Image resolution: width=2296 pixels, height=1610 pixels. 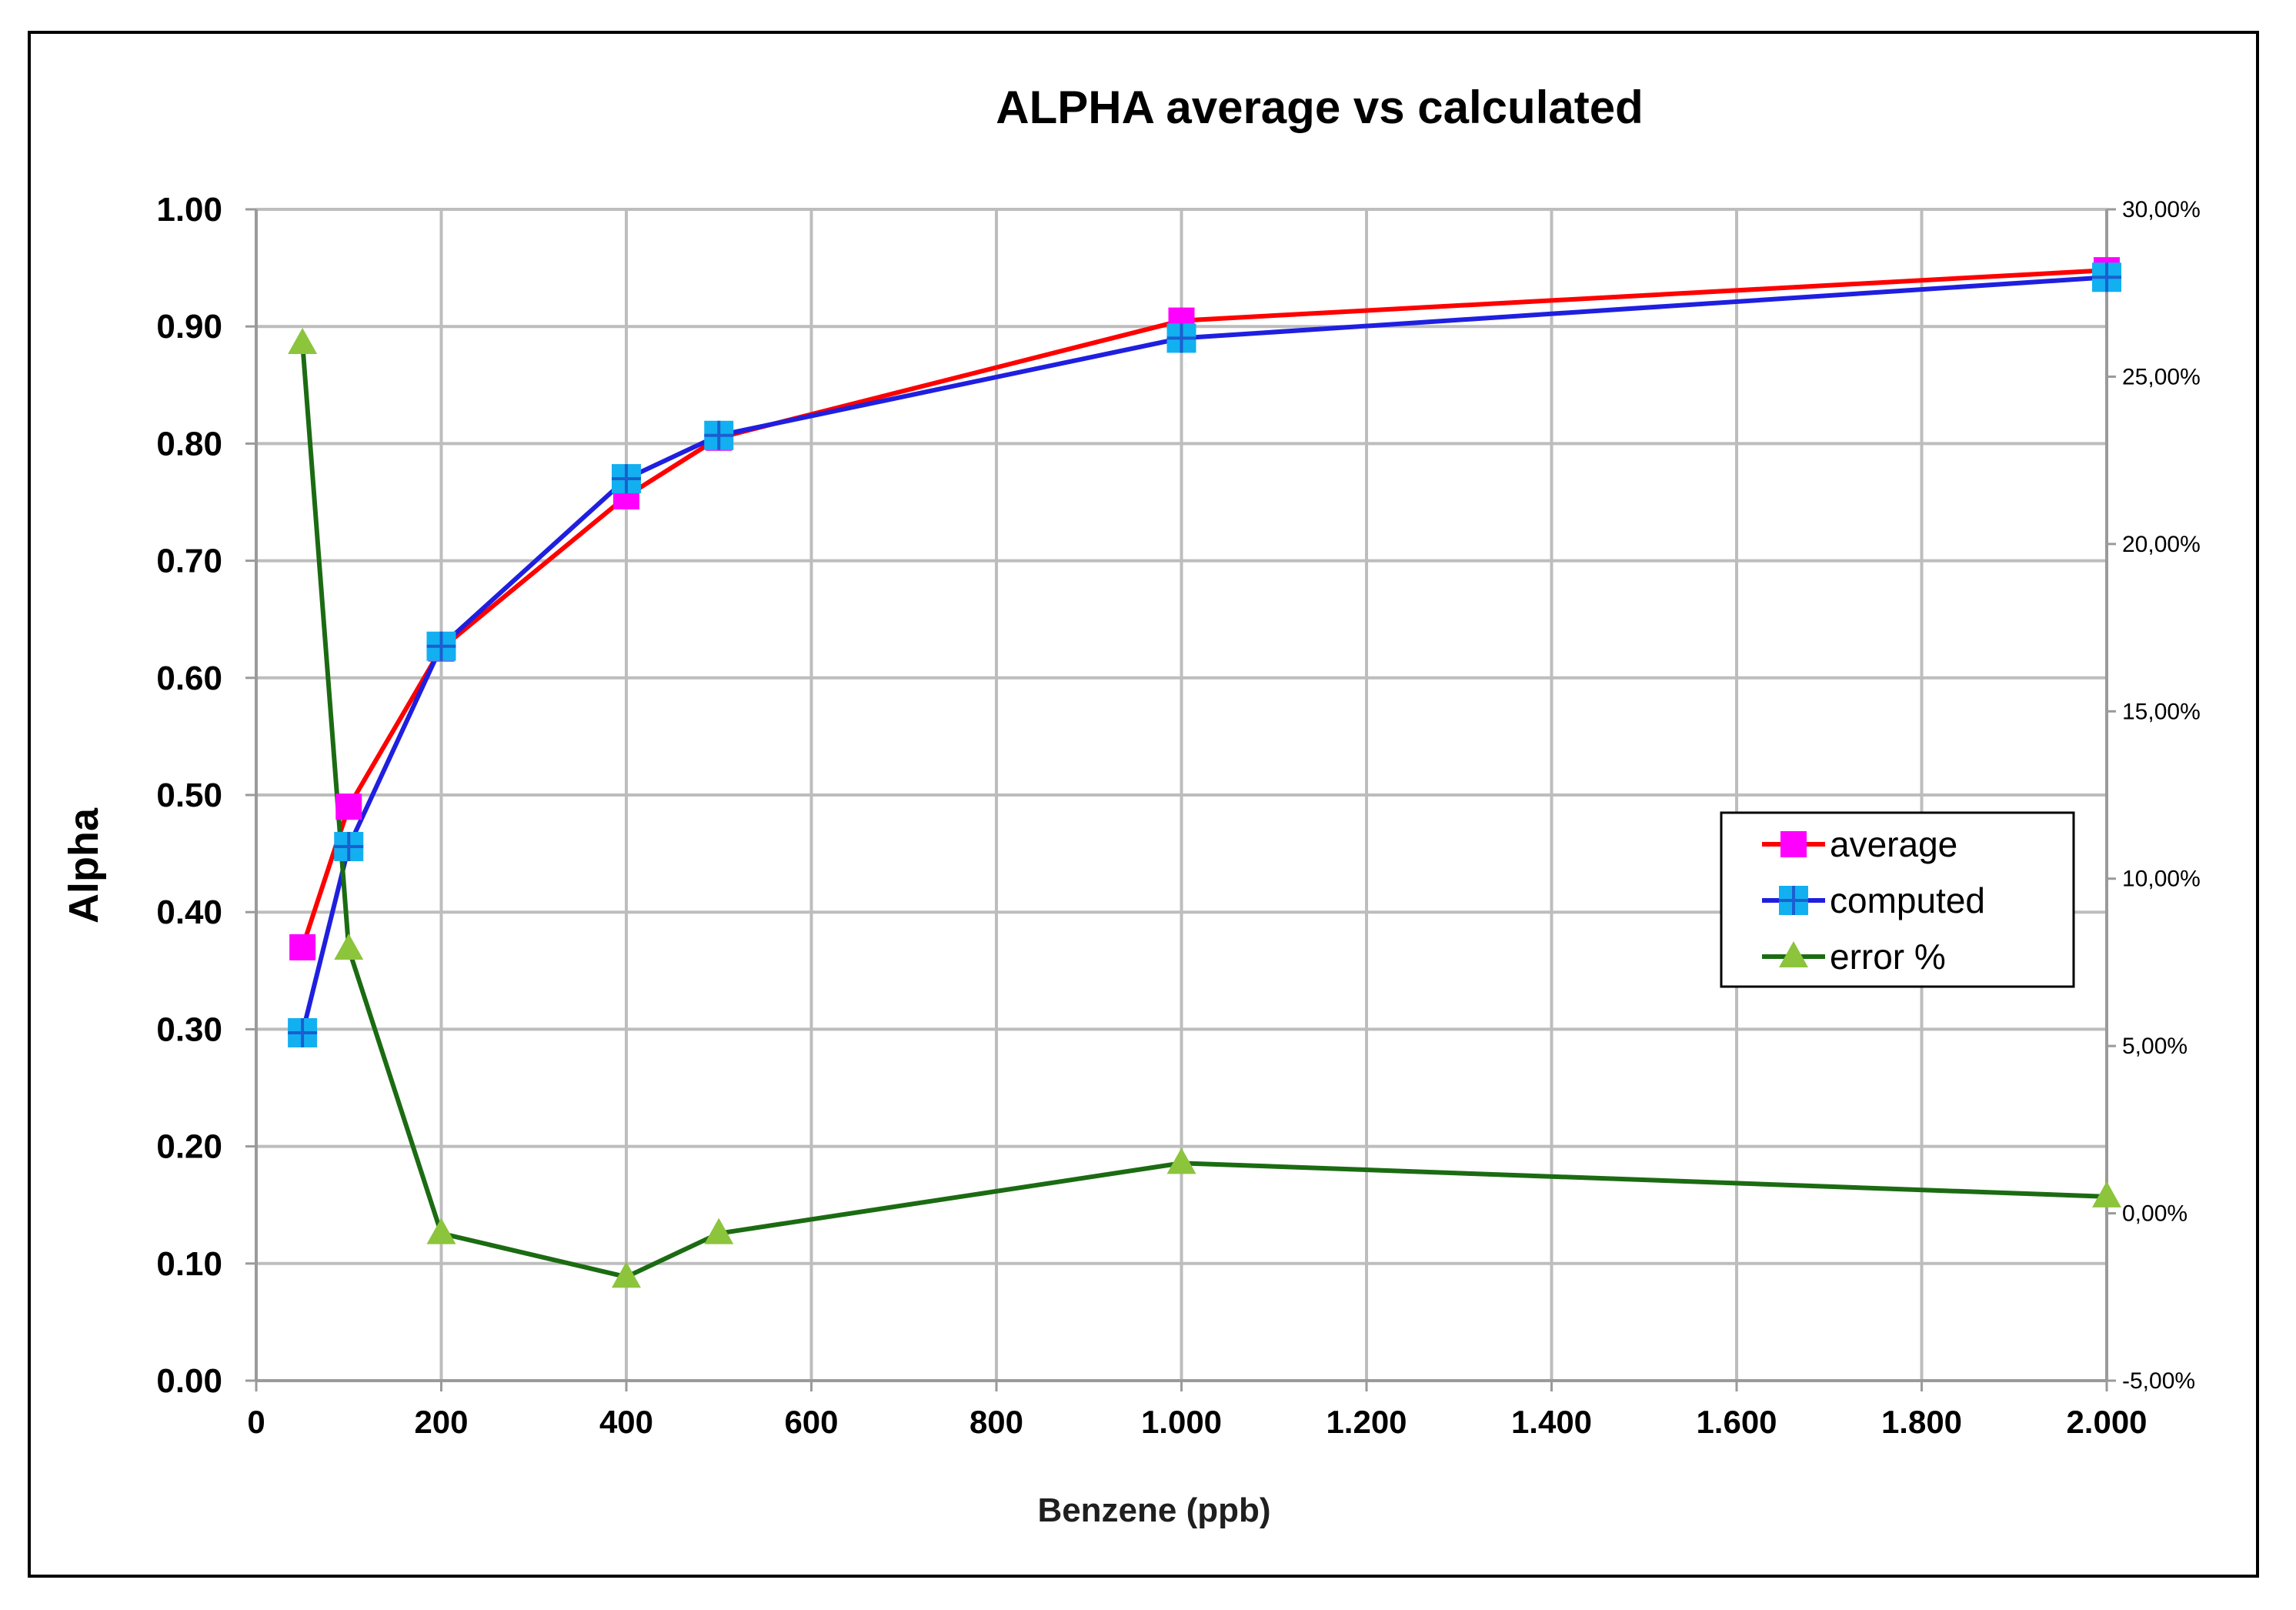 I want to click on y2-tick-label: 25,00%, so click(x=2161, y=376).